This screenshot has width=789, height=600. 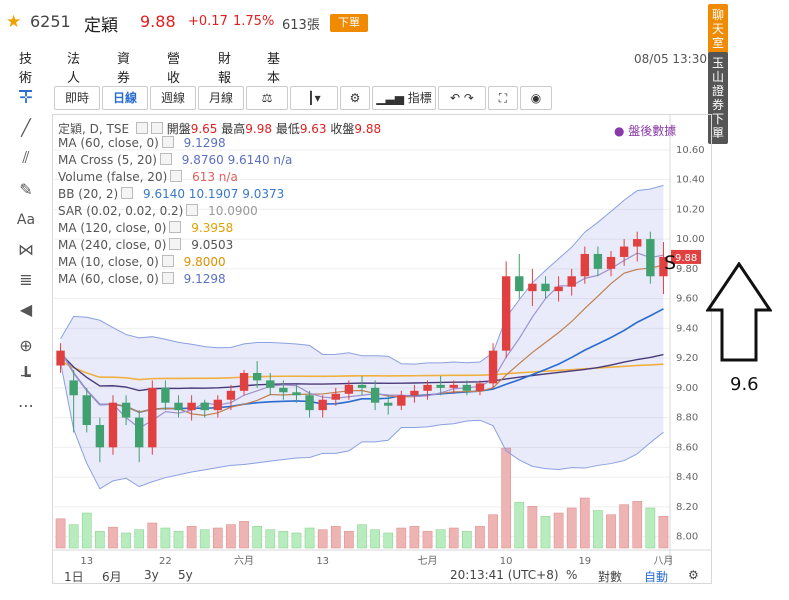 What do you see at coordinates (108, 262) in the screenshot?
I see `legend-item-name: MA (10, close, 0)` at bounding box center [108, 262].